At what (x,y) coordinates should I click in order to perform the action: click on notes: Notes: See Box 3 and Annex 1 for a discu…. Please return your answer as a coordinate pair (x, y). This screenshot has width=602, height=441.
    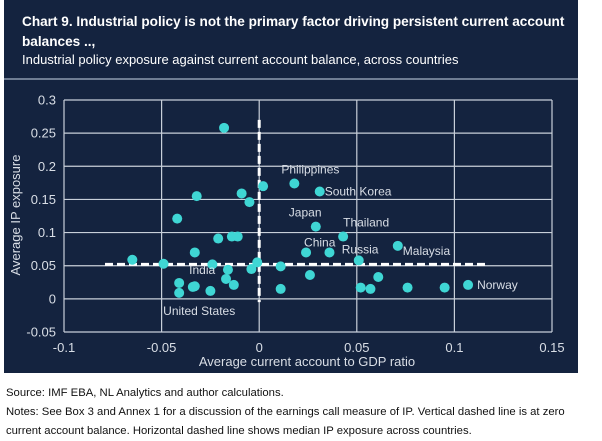
    Looking at the image, I should click on (285, 421).